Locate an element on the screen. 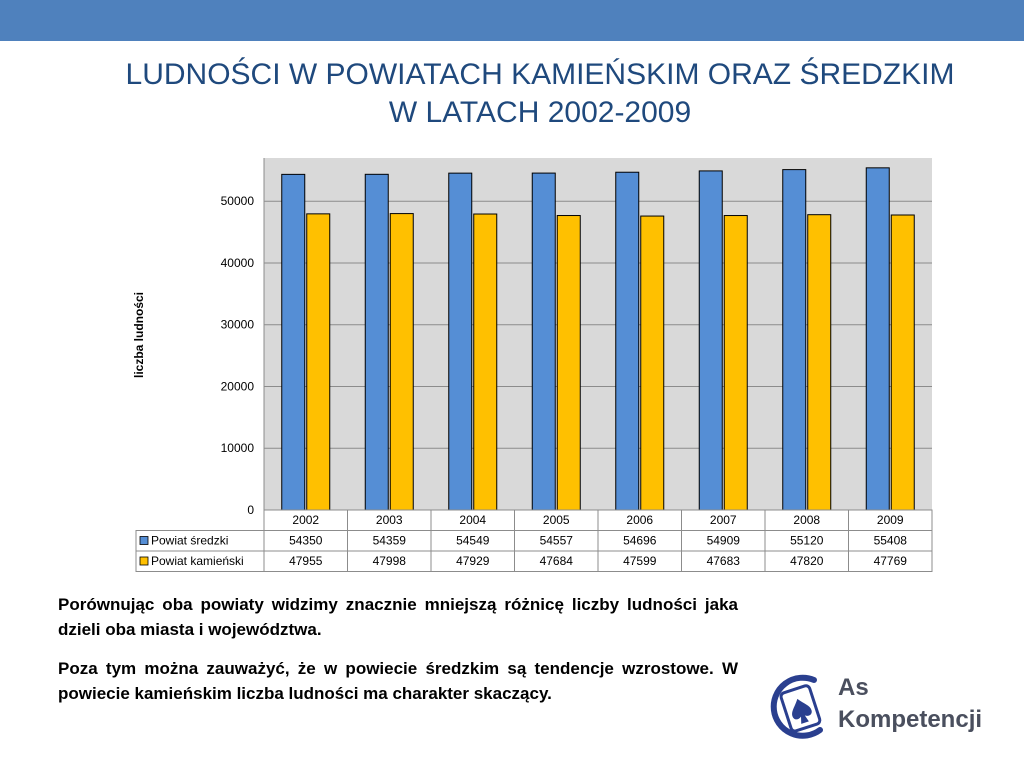 This screenshot has height=773, width=1024. data-label: 54557 is located at coordinates (557, 541).